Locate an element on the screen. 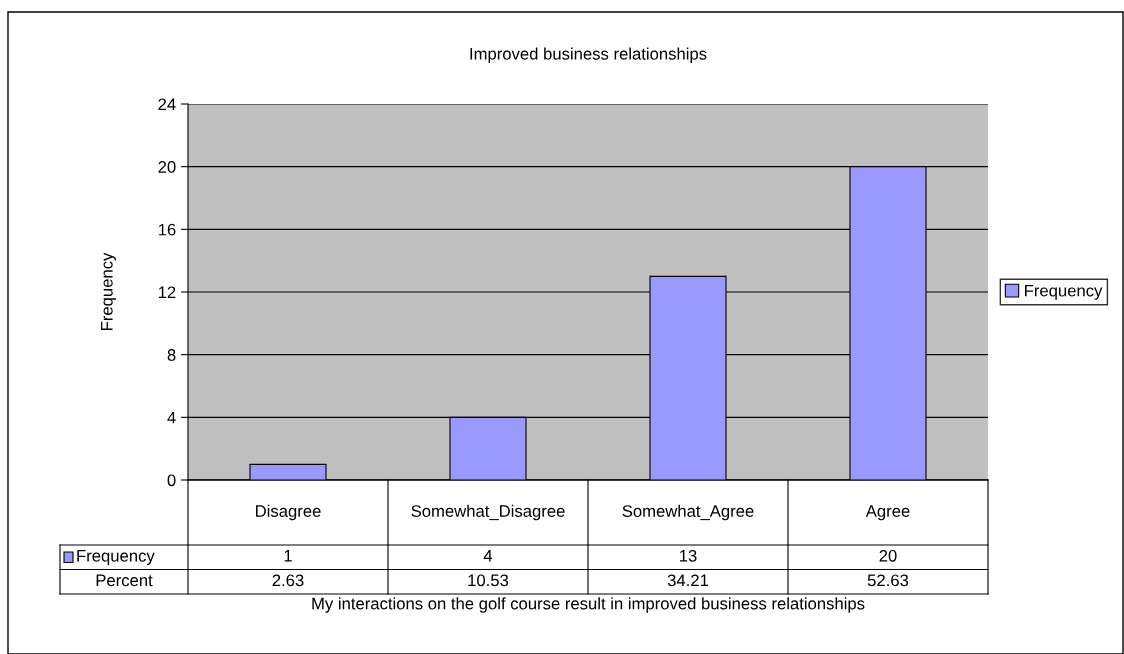 The height and width of the screenshot is (654, 1124). text: Percent is located at coordinates (124, 580).